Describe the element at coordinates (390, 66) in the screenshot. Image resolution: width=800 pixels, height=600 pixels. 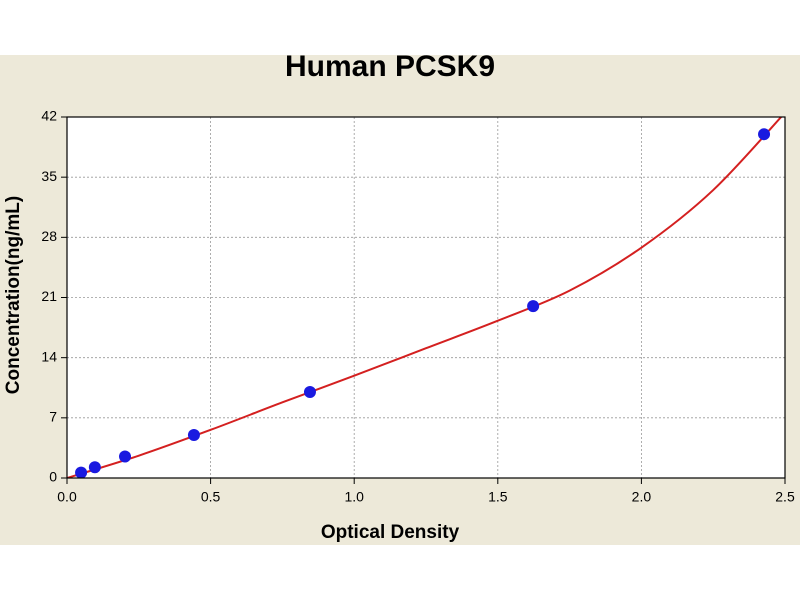
I see `chart-title: Human PCSK9` at that location.